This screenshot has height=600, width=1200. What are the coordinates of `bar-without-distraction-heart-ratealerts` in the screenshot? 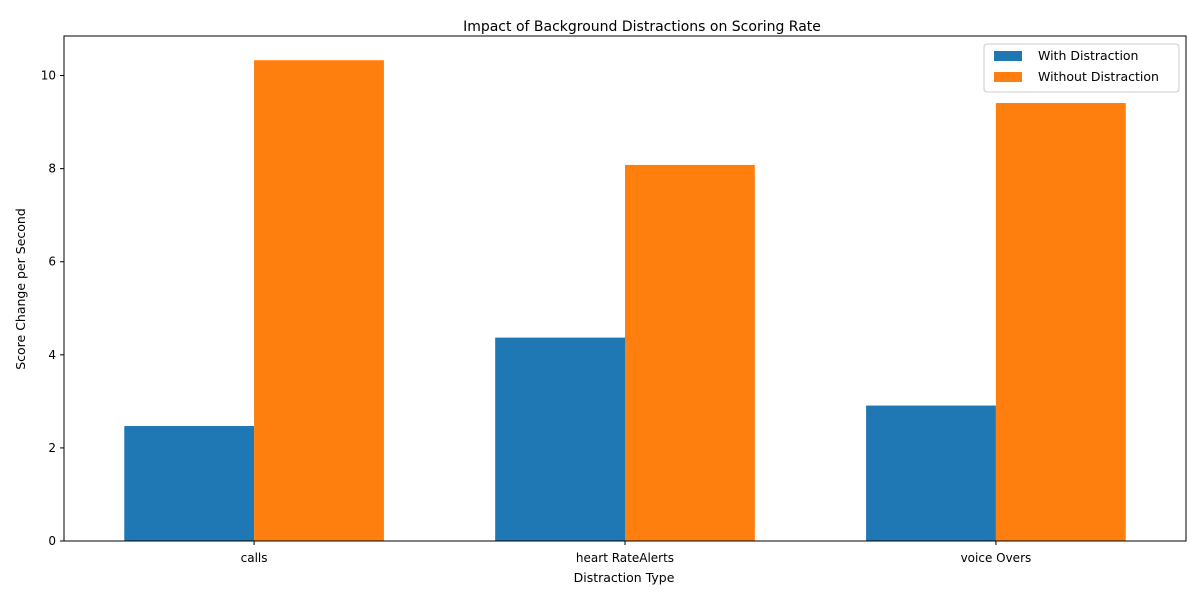 It's located at (690, 352).